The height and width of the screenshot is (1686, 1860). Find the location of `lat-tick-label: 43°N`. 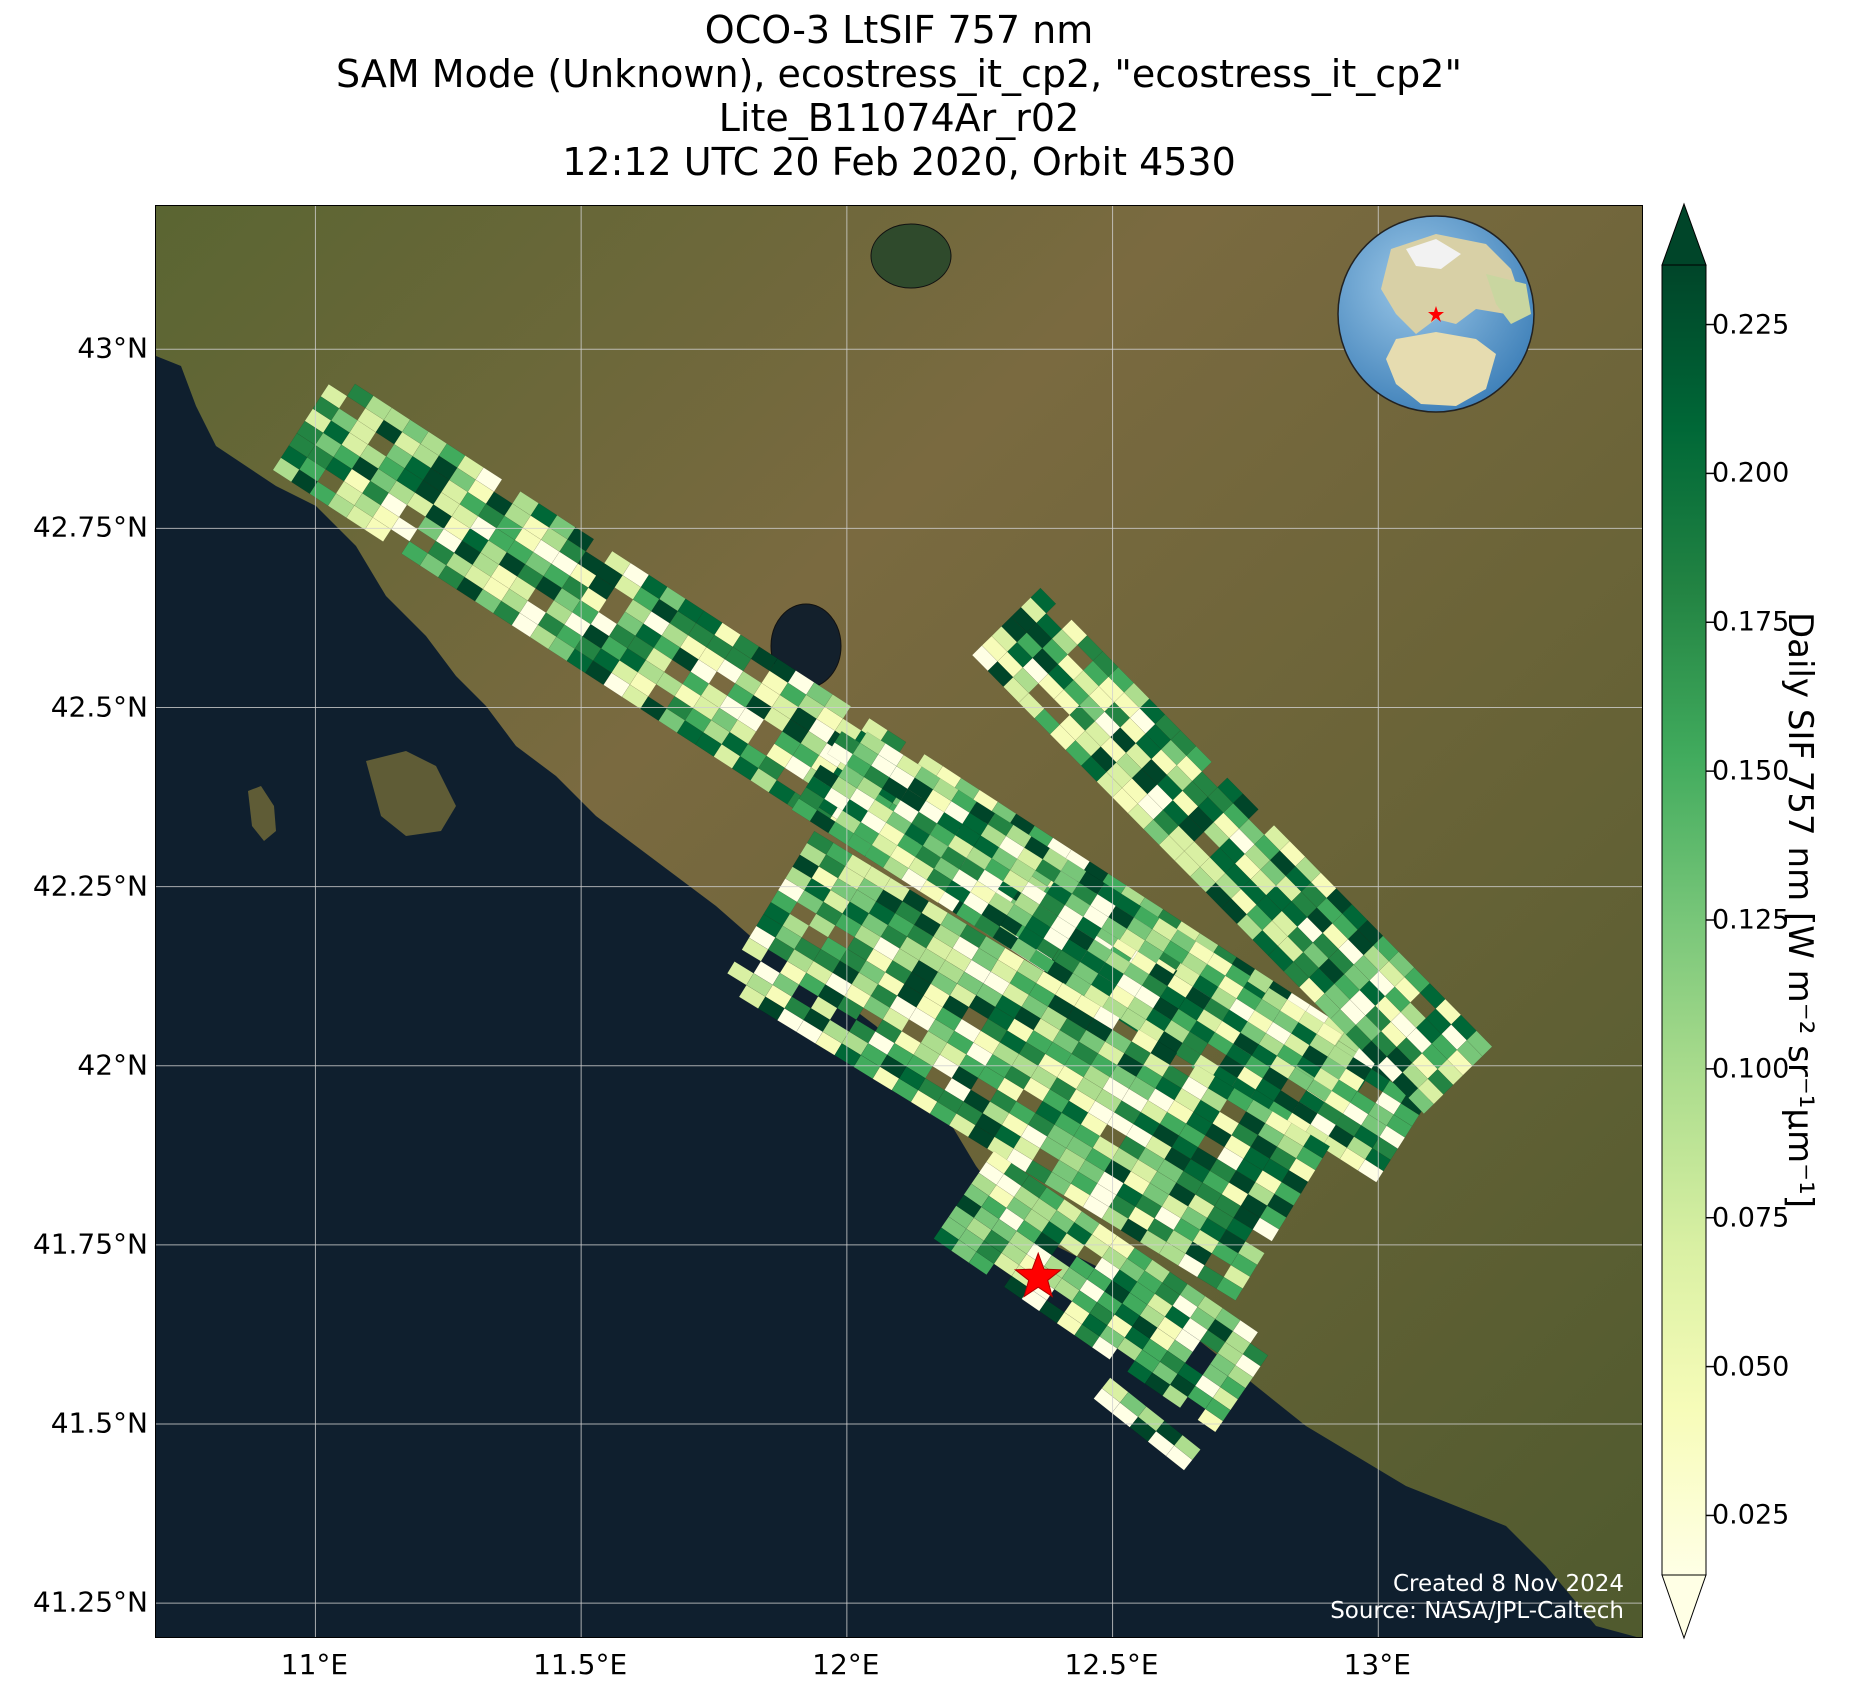

lat-tick-label: 43°N is located at coordinates (112, 348).